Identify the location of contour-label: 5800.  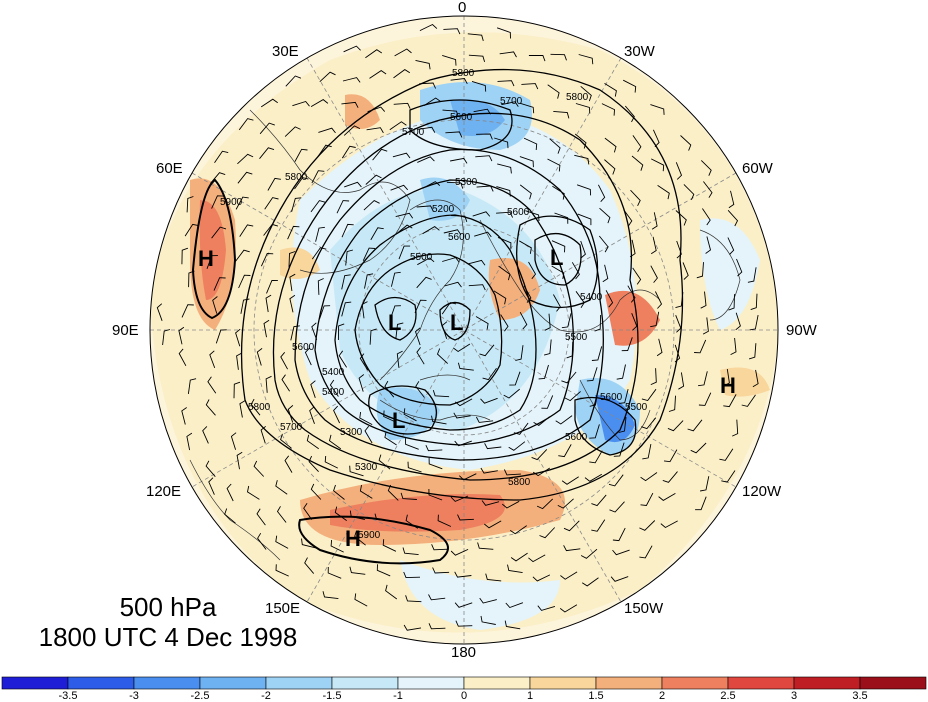
(577, 97).